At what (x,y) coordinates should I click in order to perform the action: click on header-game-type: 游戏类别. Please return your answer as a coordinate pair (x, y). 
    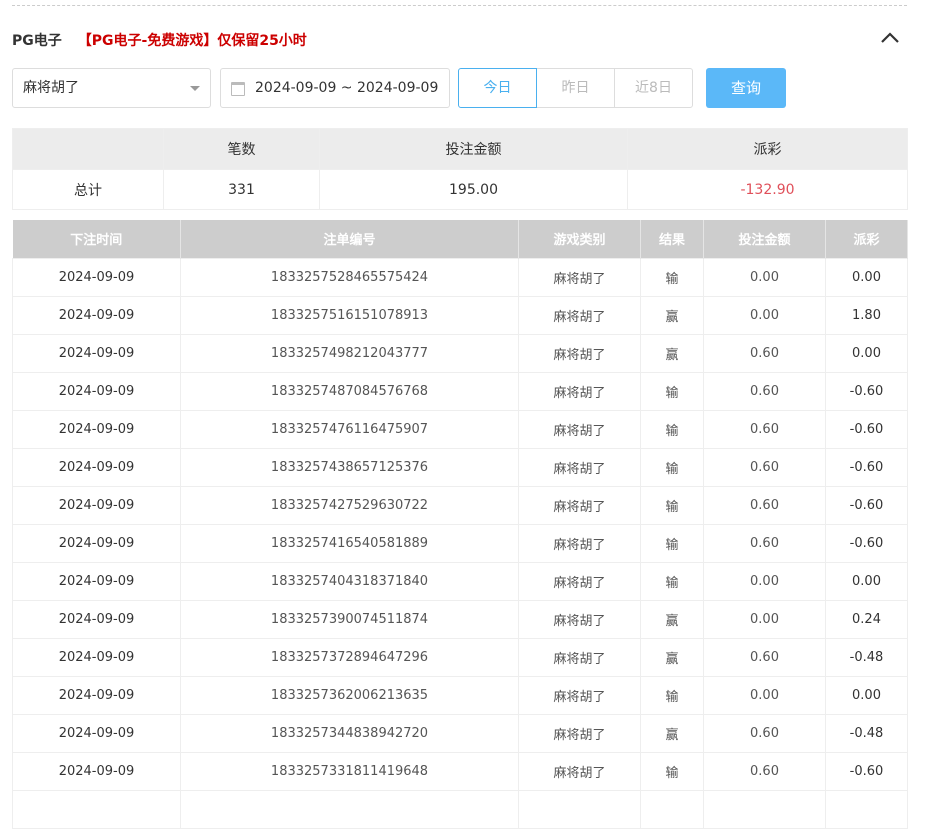
    Looking at the image, I should click on (579, 239).